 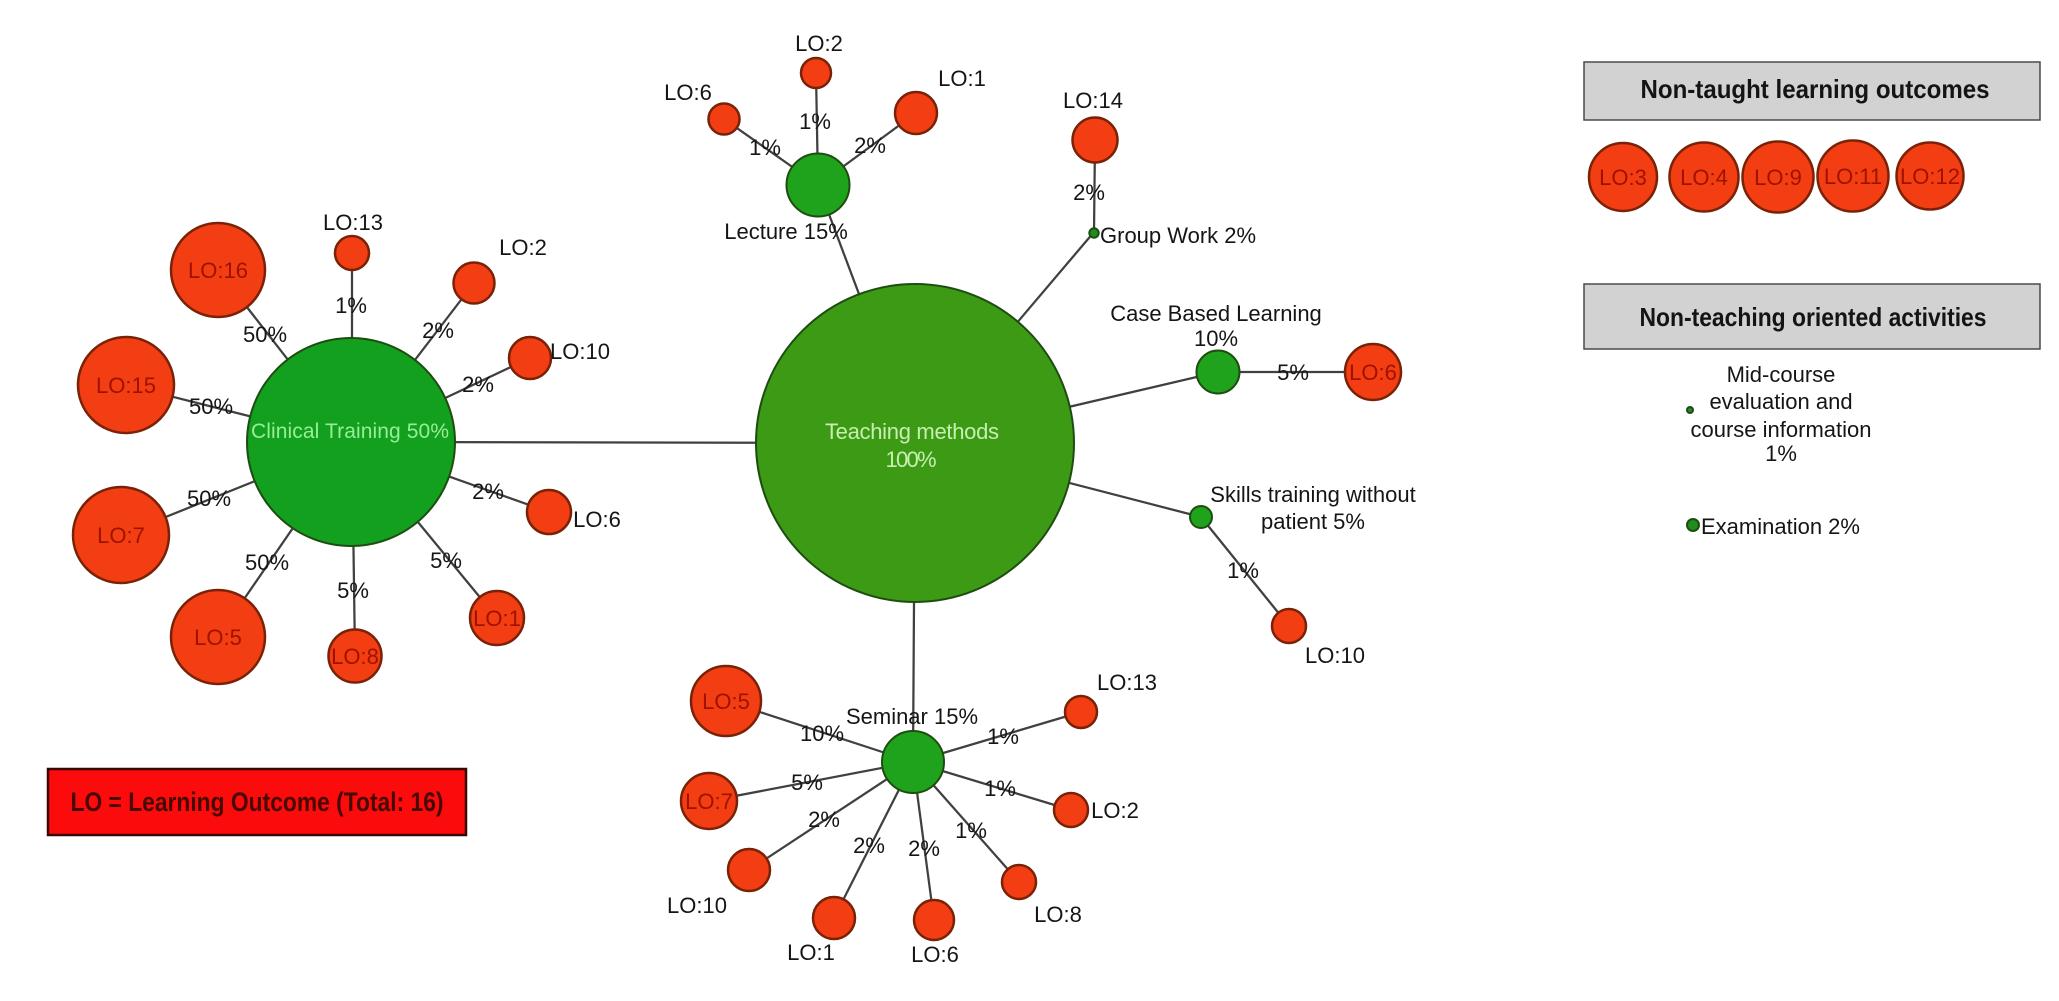 I want to click on svg-text: LO:12, so click(x=1930, y=176).